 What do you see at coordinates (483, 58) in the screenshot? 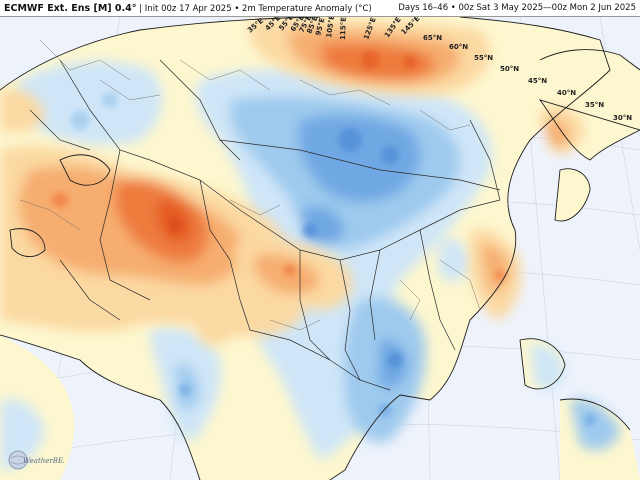
I see `lat-label-55n: 55°N` at bounding box center [483, 58].